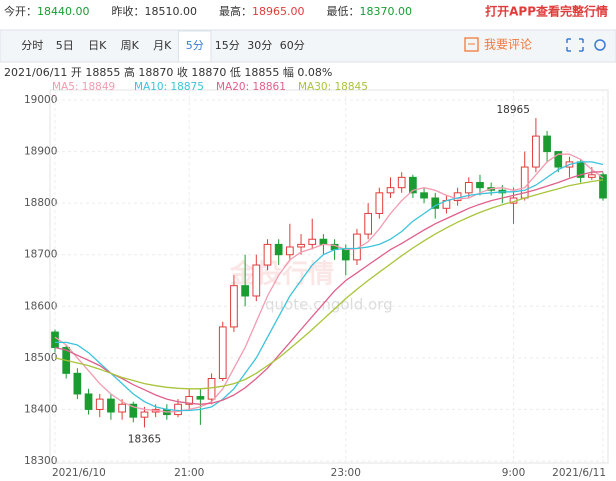  I want to click on tab: 日K, so click(97, 45).